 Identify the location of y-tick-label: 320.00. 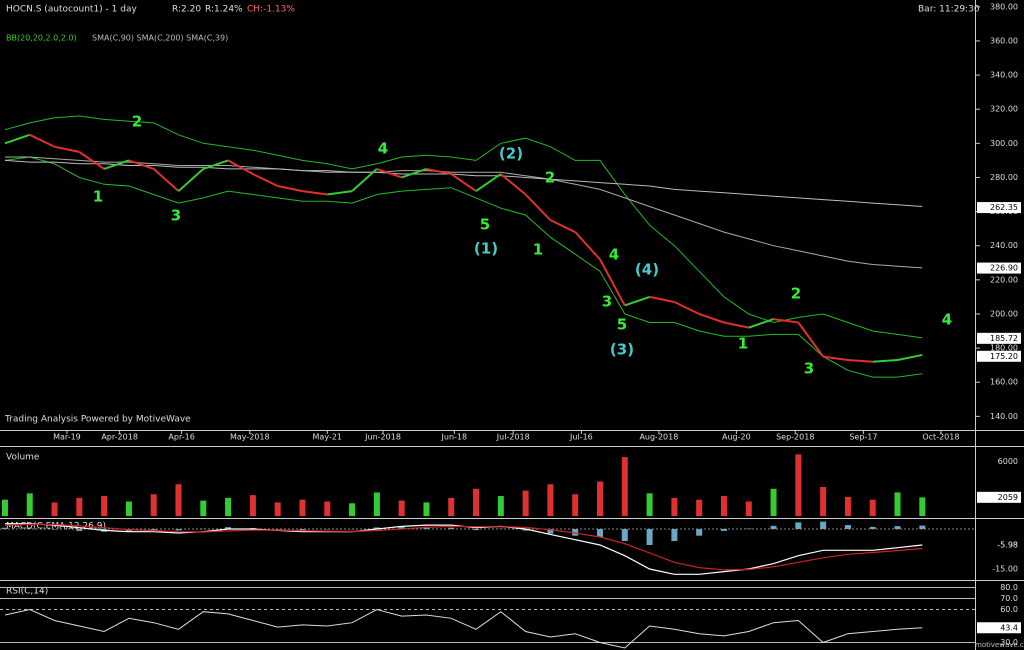
(1004, 109).